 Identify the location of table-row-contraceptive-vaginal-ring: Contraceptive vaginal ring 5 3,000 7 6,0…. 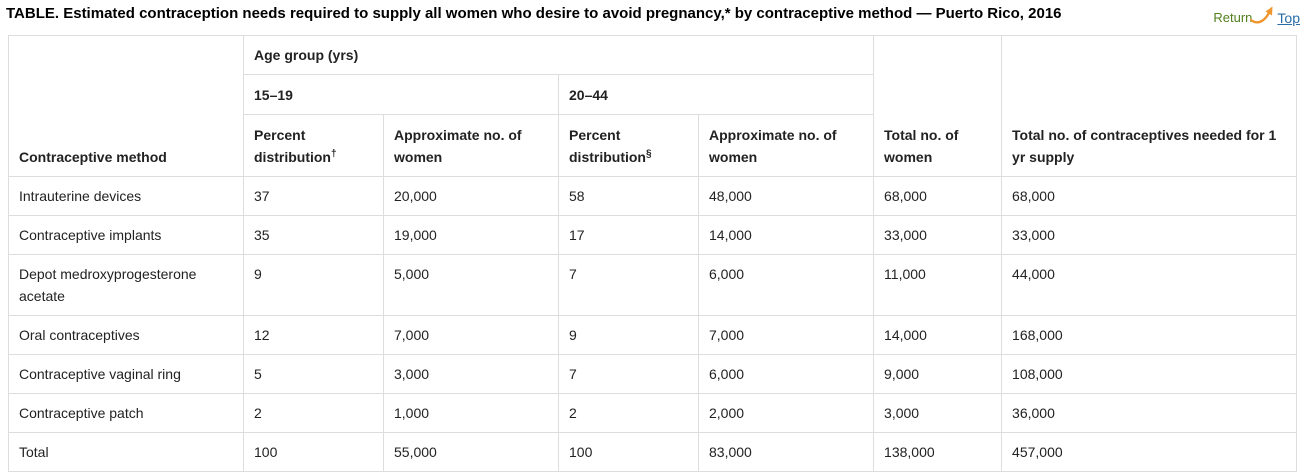
(653, 374).